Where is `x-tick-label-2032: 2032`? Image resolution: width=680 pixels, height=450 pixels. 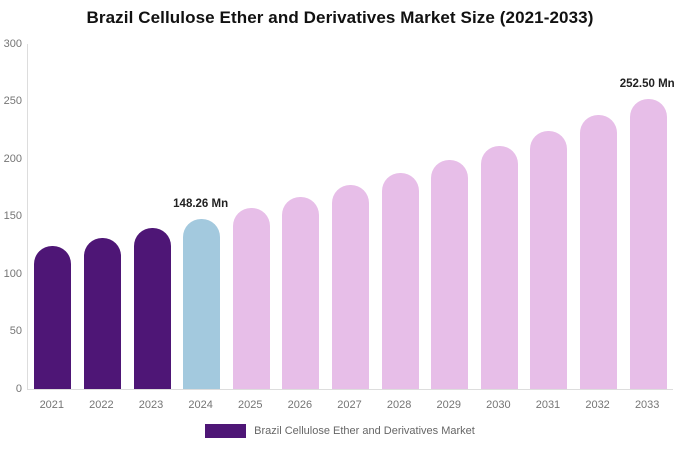 x-tick-label-2032: 2032 is located at coordinates (597, 405).